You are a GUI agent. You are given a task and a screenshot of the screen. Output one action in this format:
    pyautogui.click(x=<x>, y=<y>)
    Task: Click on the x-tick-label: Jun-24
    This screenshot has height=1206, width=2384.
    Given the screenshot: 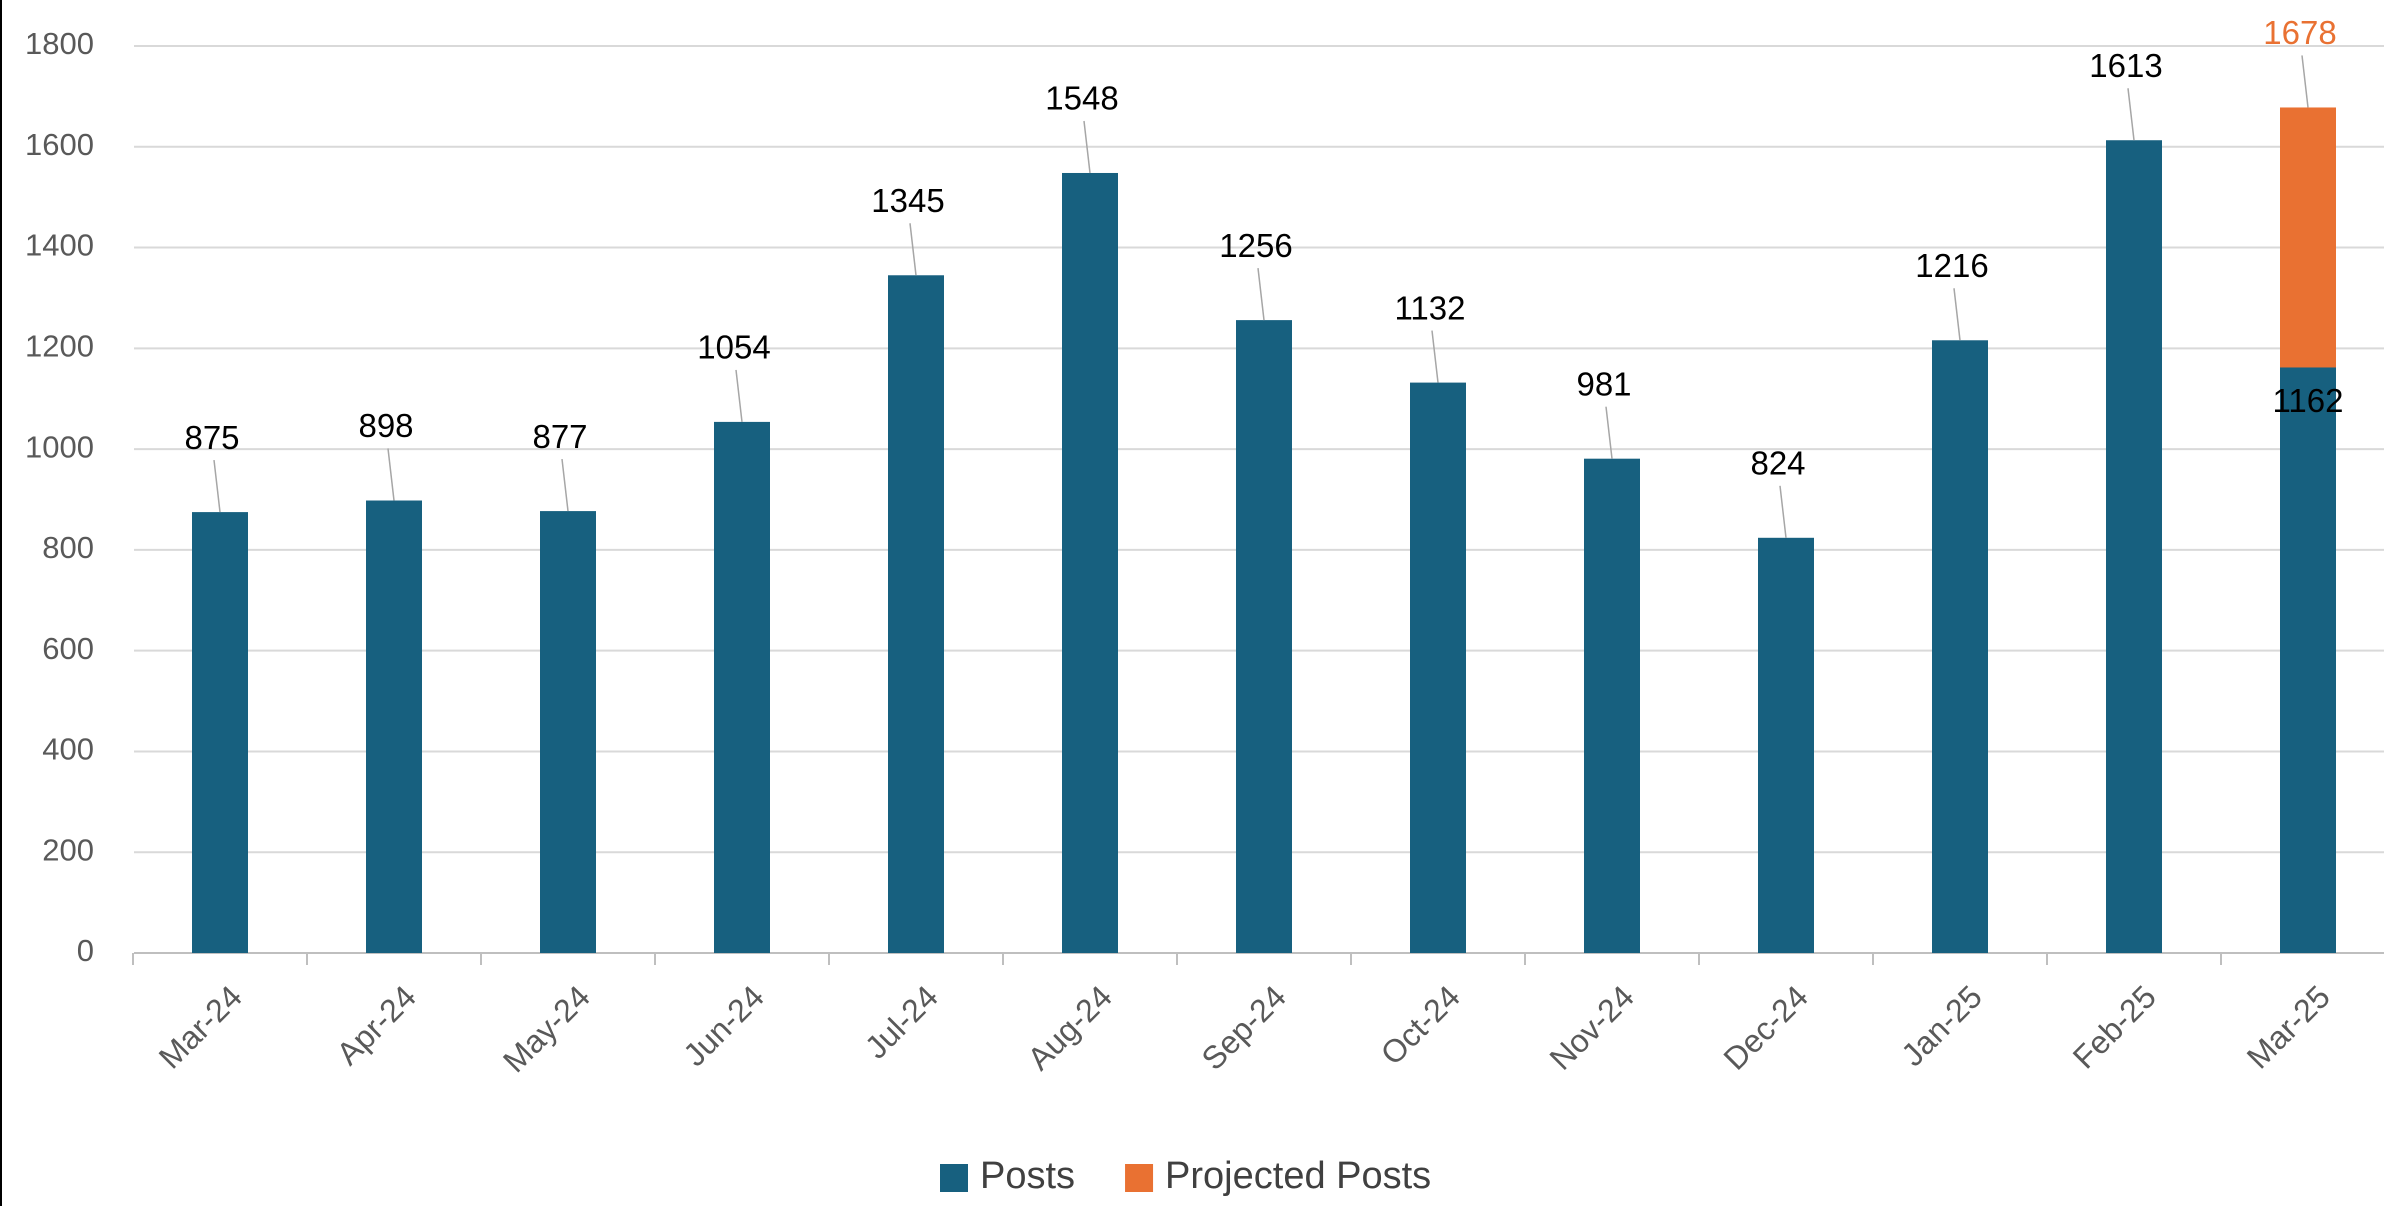 What is the action you would take?
    pyautogui.click(x=723, y=1025)
    